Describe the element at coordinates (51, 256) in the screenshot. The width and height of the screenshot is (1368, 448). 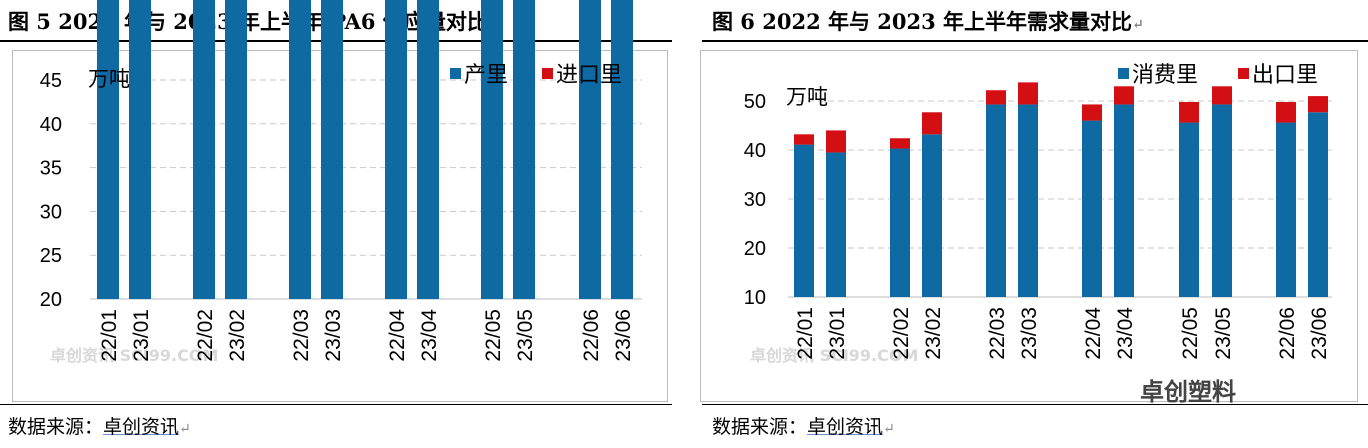
I see `y-tick-label: 25` at that location.